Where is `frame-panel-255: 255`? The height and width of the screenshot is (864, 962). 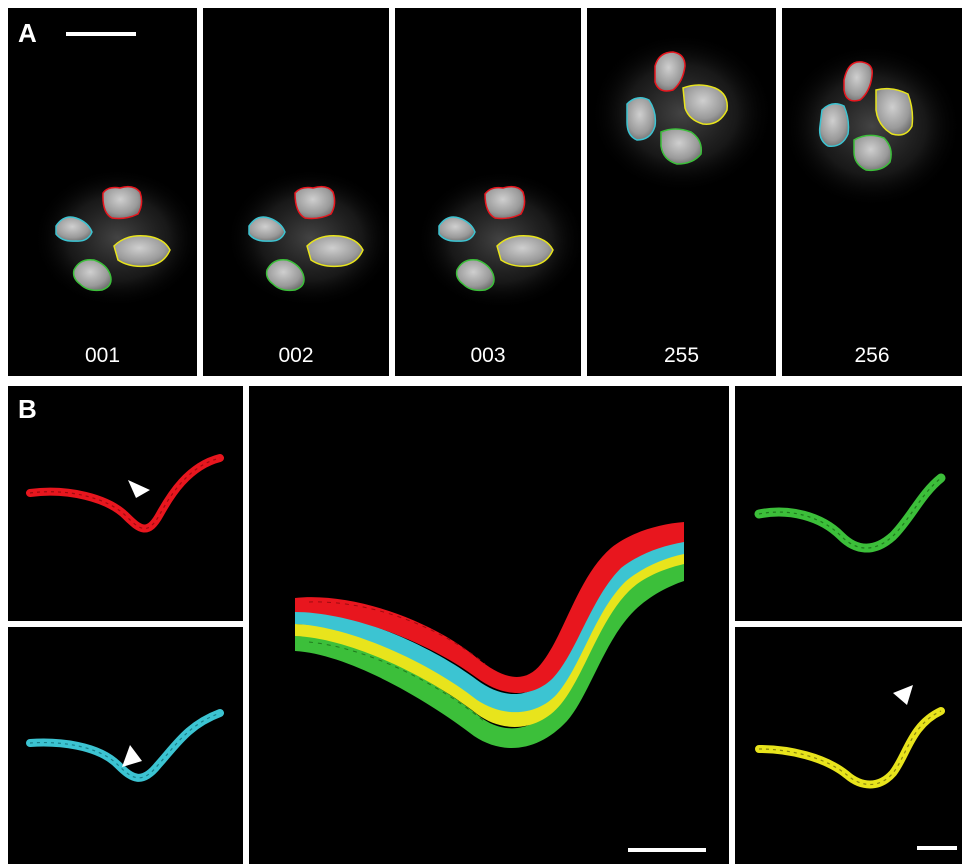 frame-panel-255: 255 is located at coordinates (681, 192).